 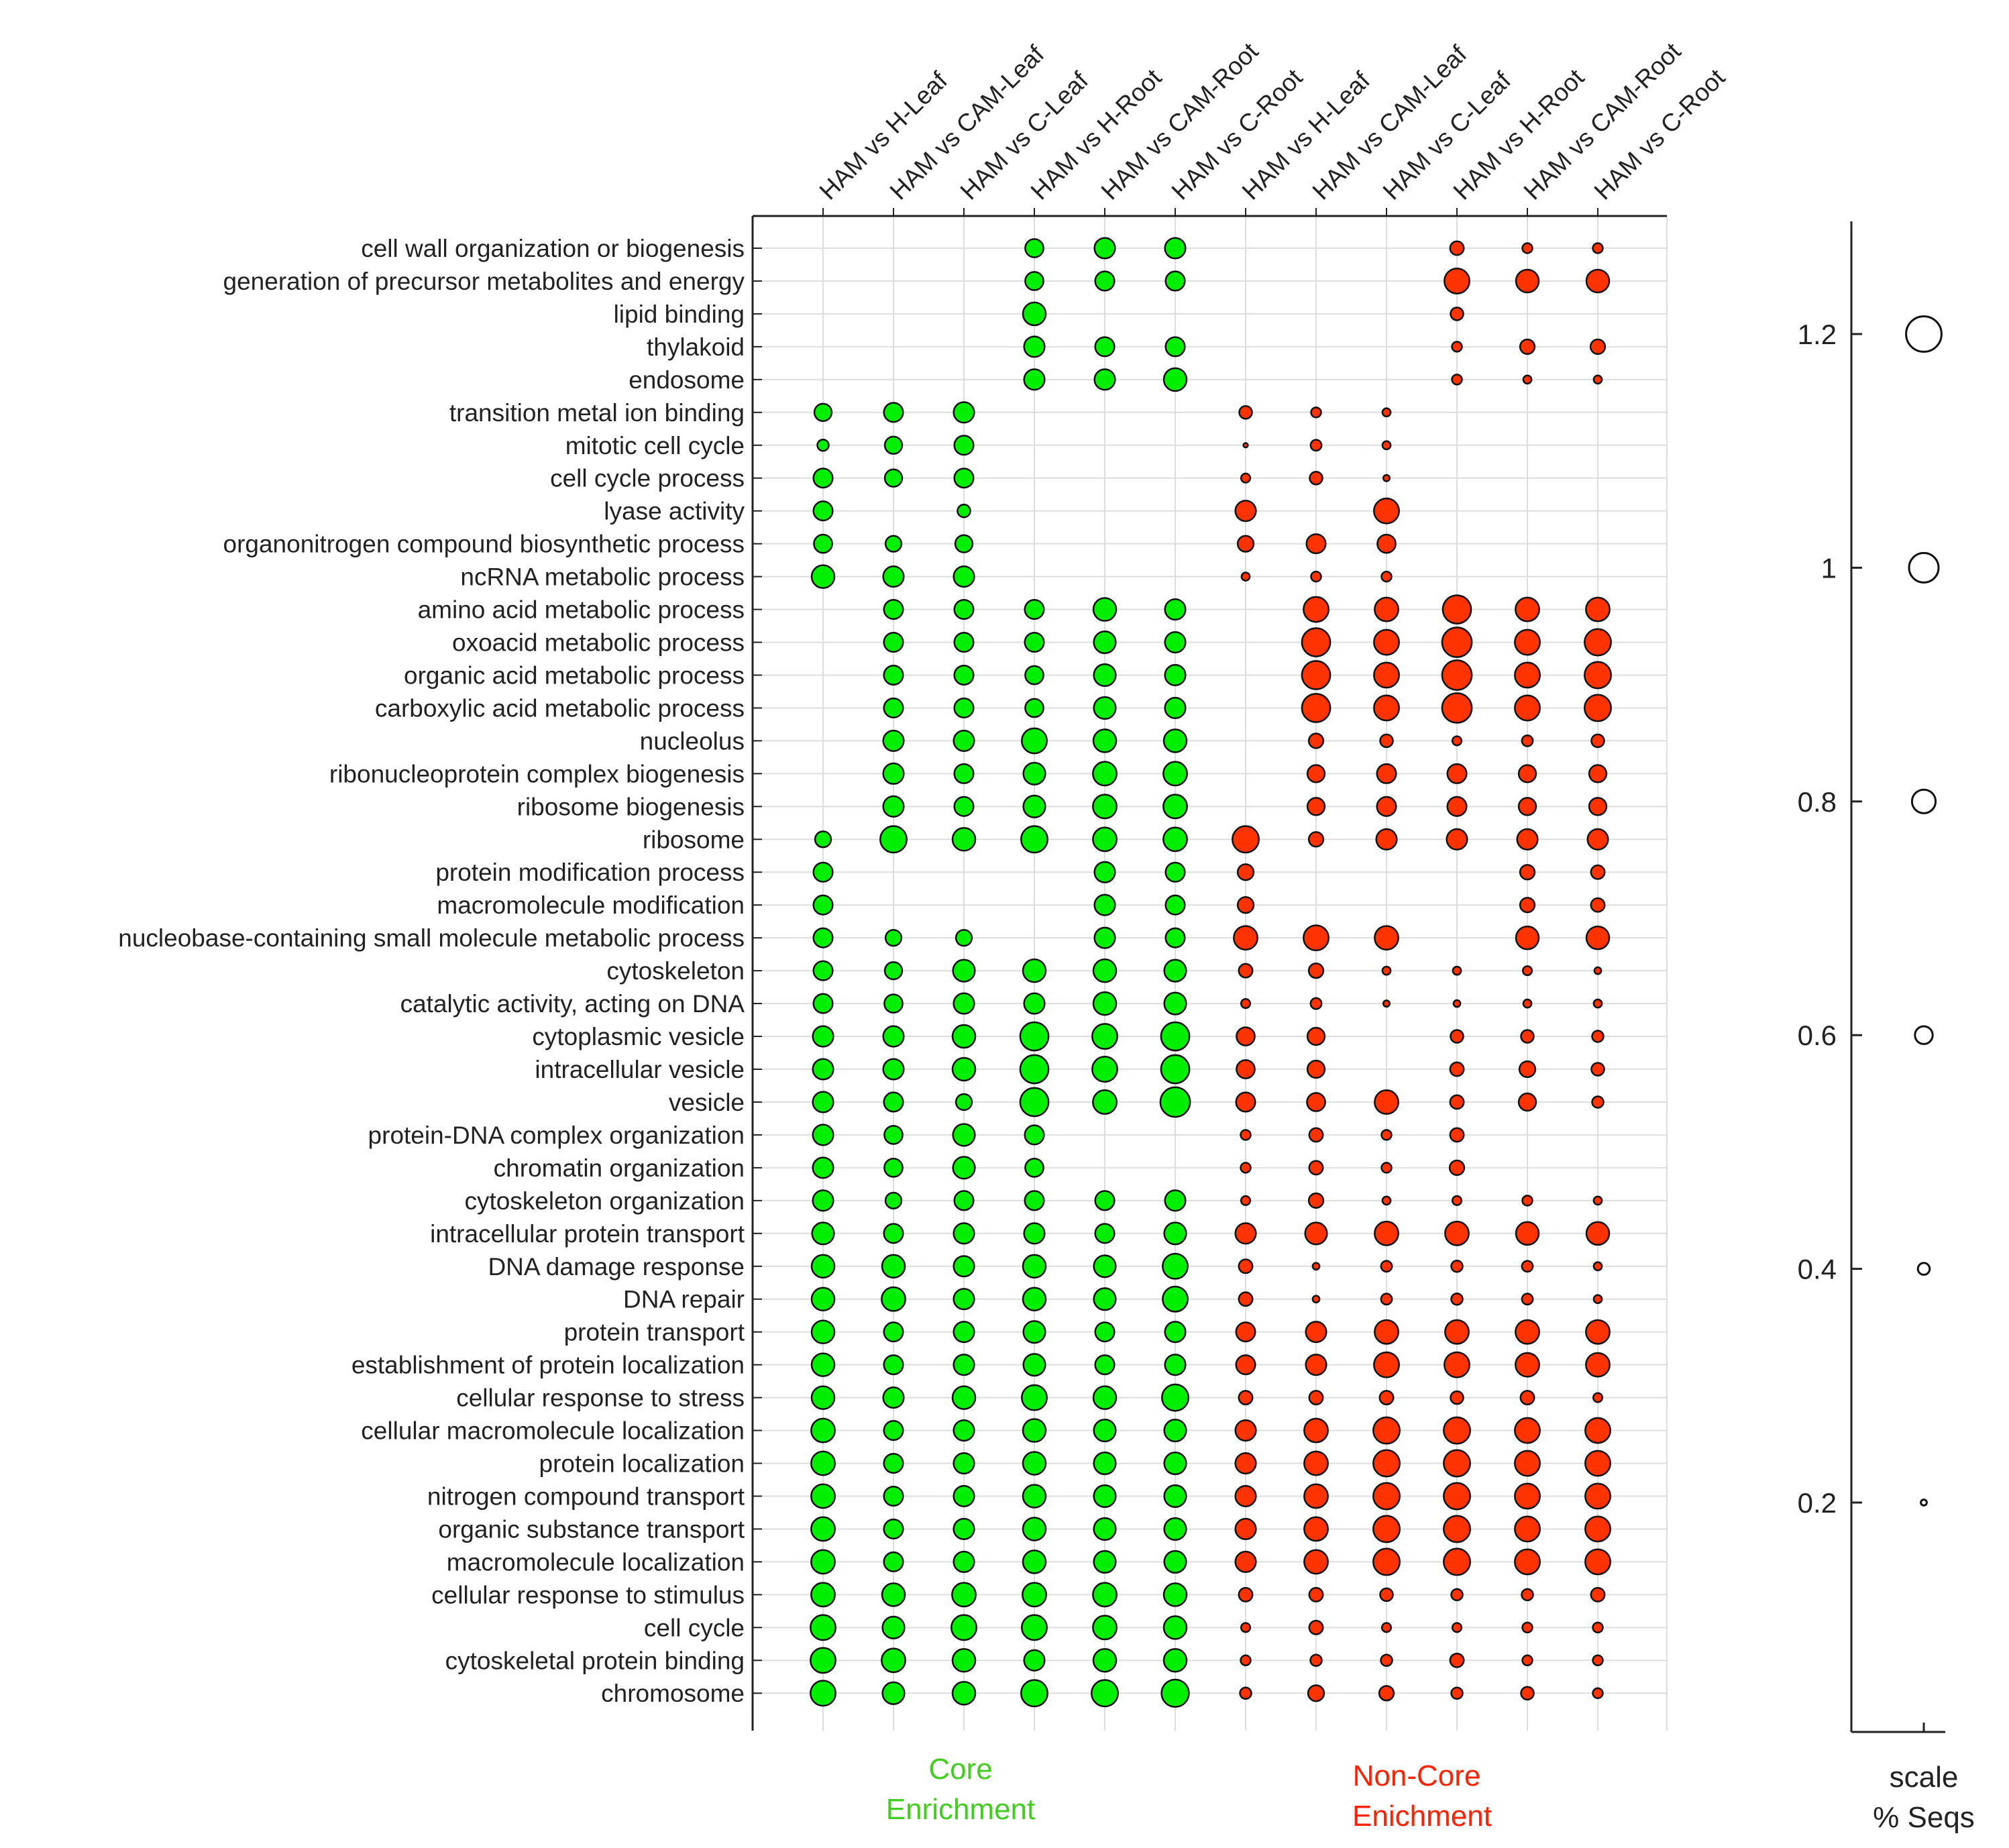 I want to click on row-label: cytoplasmic vesicle, so click(x=638, y=1036).